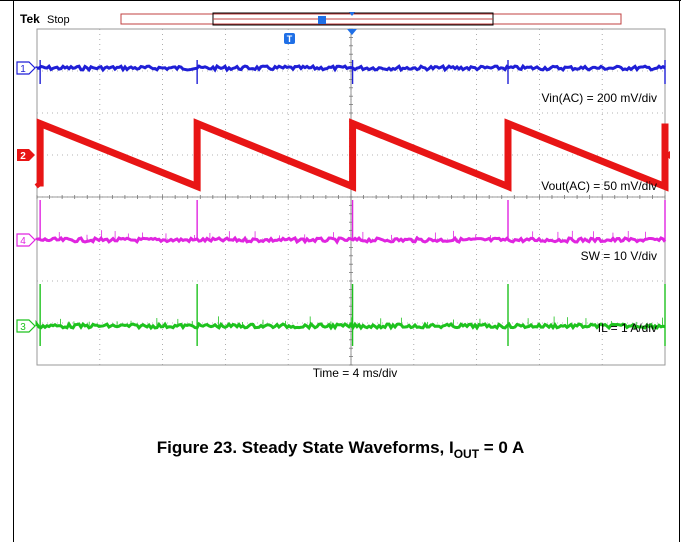  I want to click on channel-2-marker: 2, so click(26, 155).